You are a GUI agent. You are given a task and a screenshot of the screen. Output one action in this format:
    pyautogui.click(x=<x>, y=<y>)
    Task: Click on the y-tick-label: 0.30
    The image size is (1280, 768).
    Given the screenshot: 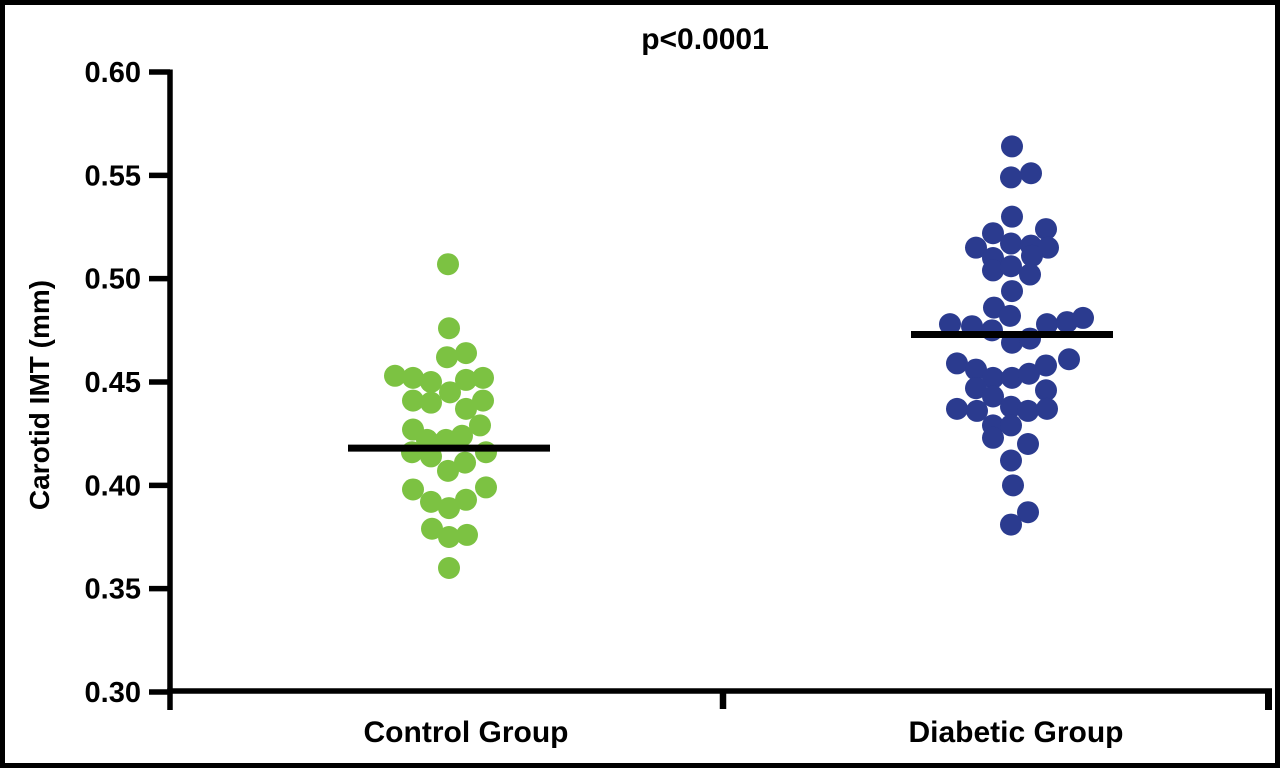 What is the action you would take?
    pyautogui.click(x=113, y=693)
    